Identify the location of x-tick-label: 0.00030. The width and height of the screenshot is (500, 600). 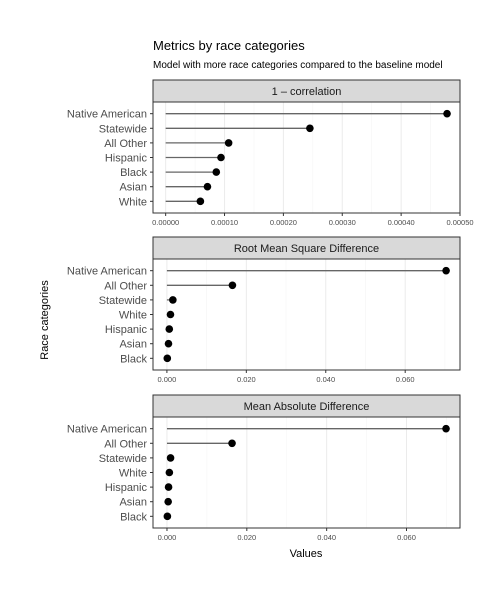
(342, 222).